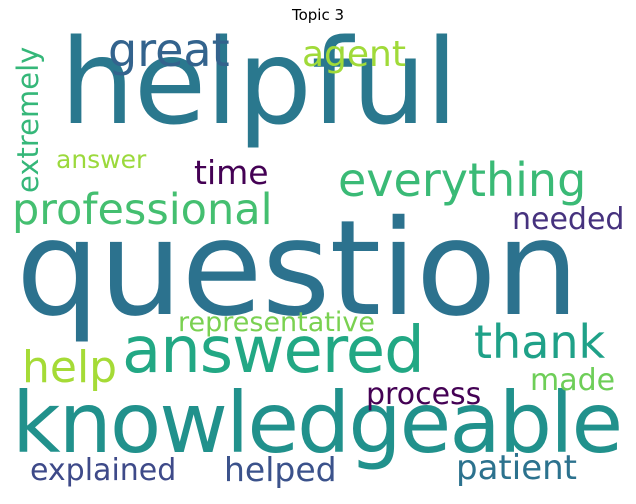 Image resolution: width=636 pixels, height=504 pixels. Describe the element at coordinates (169, 55) in the screenshot. I see `word-great: great` at that location.